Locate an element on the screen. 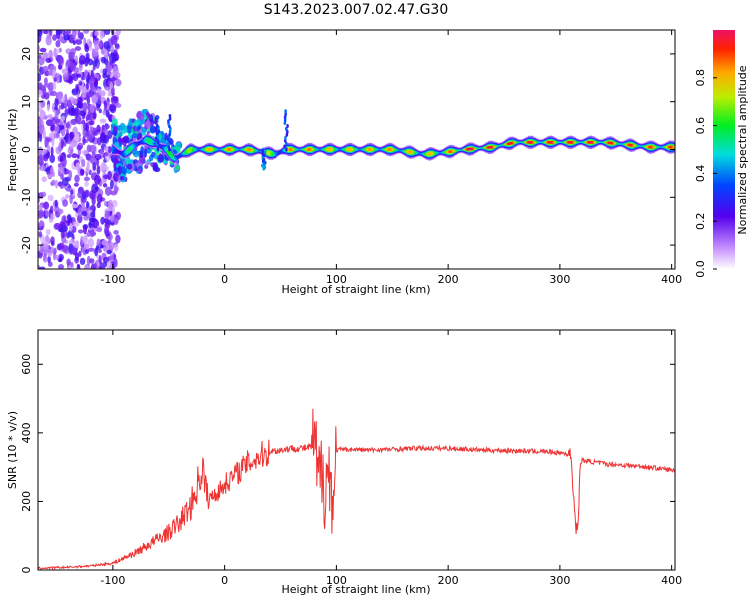 The width and height of the screenshot is (750, 600). x-tick-label: 100 is located at coordinates (336, 279).